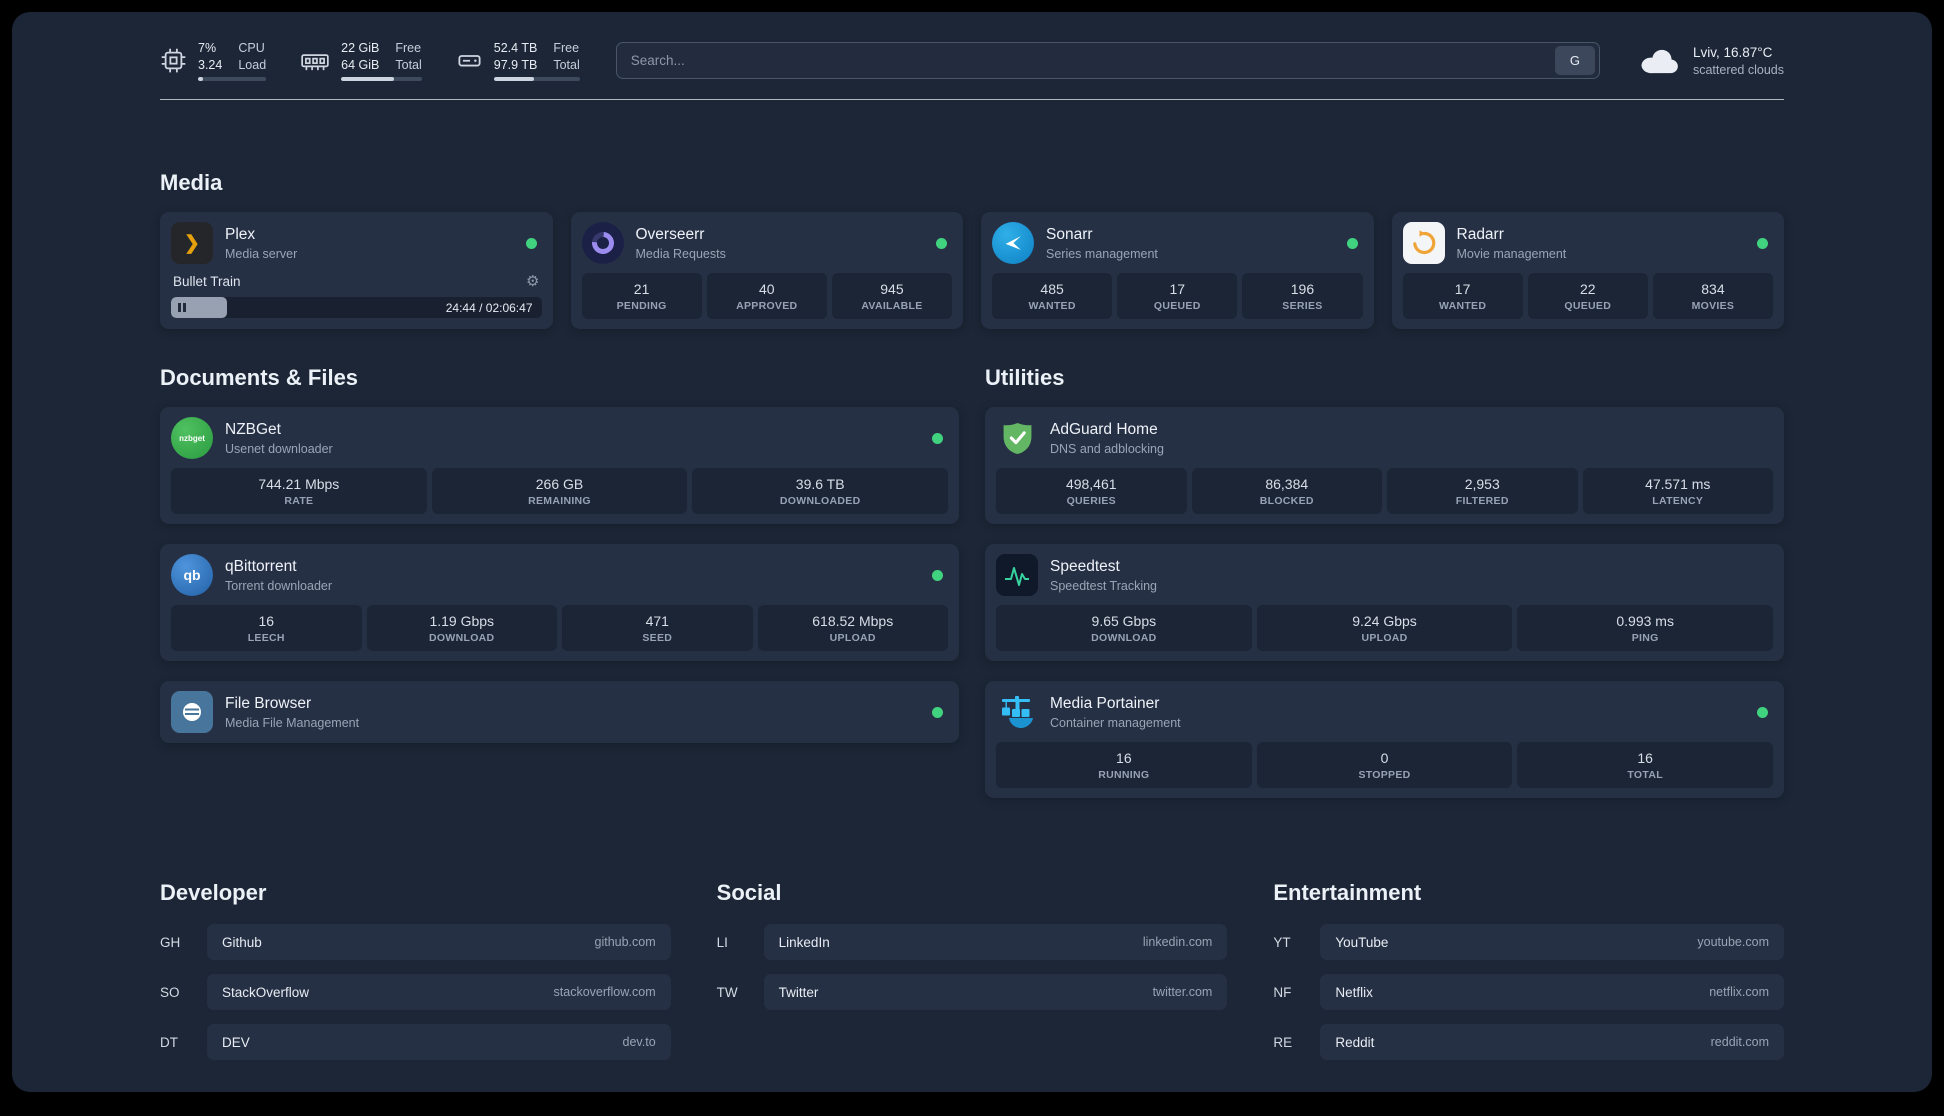  Describe the element at coordinates (1552, 992) in the screenshot. I see `bookmark-link-netflix: Netflix netflix.com` at that location.